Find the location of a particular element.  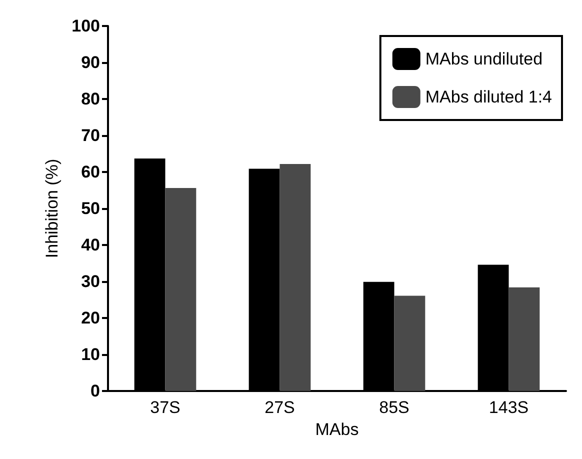

legend-label: MAbs undiluted is located at coordinates (484, 59).